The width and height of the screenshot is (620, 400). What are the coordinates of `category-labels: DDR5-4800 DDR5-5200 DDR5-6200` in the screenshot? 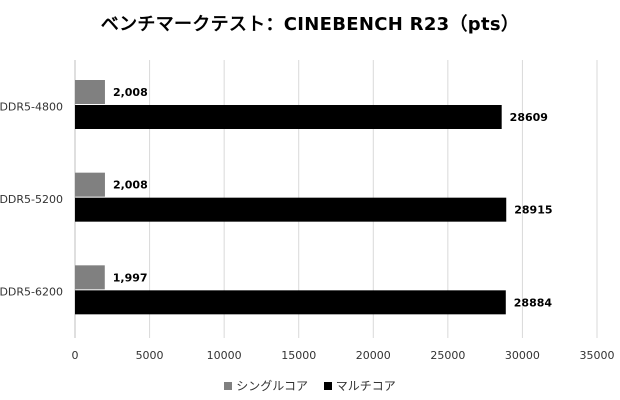 It's located at (31, 199).